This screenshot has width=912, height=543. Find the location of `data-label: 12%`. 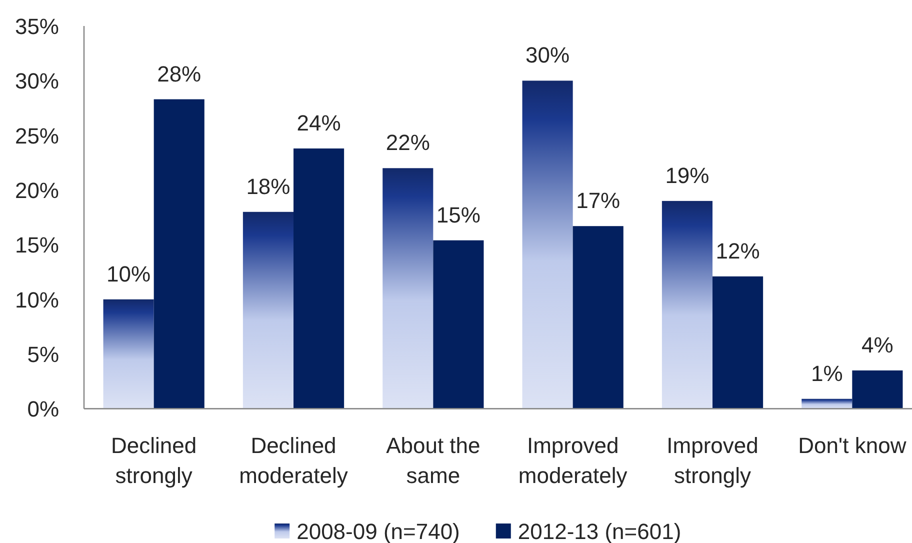

data-label: 12% is located at coordinates (738, 251).